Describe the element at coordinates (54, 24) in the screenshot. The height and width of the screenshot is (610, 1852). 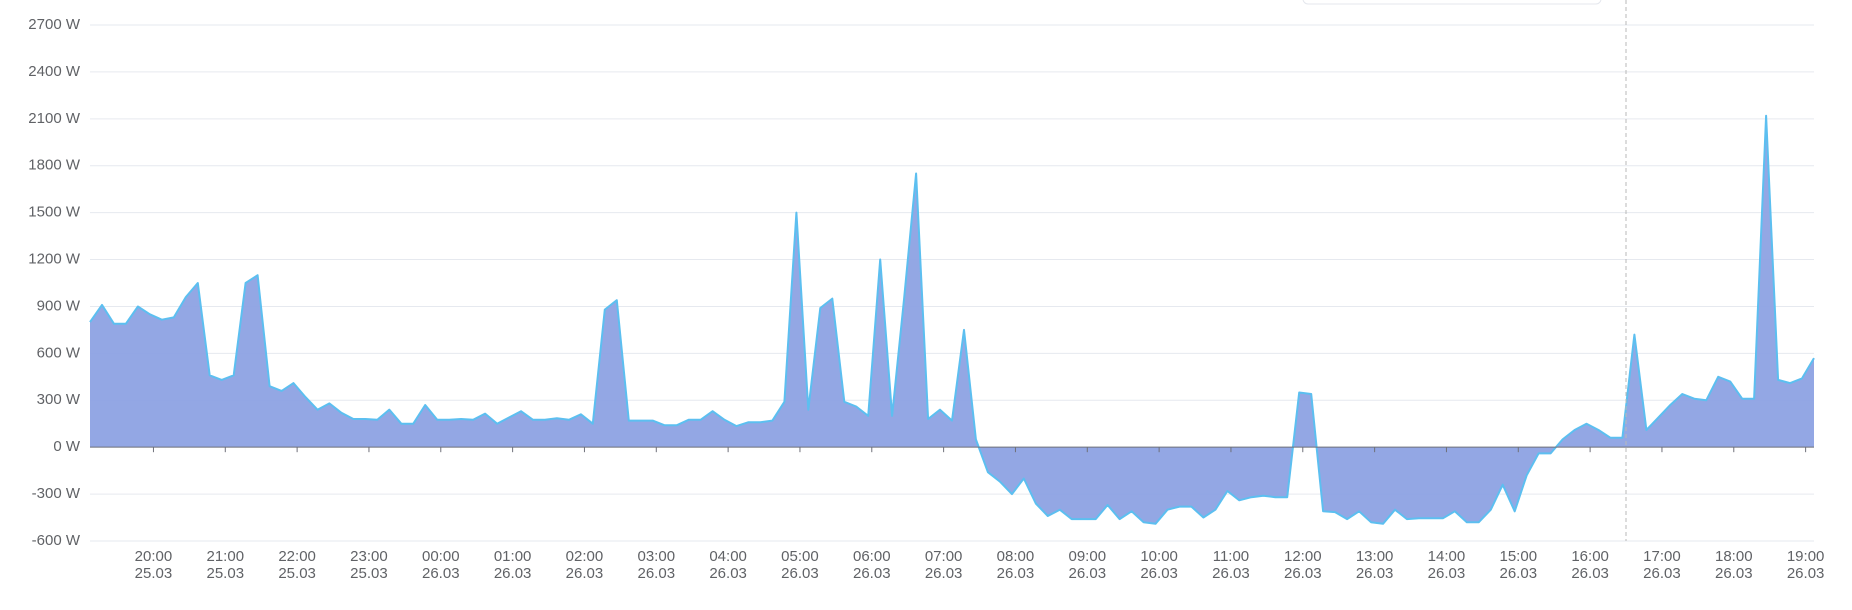
I see `y-tick-label: 2700 W` at that location.